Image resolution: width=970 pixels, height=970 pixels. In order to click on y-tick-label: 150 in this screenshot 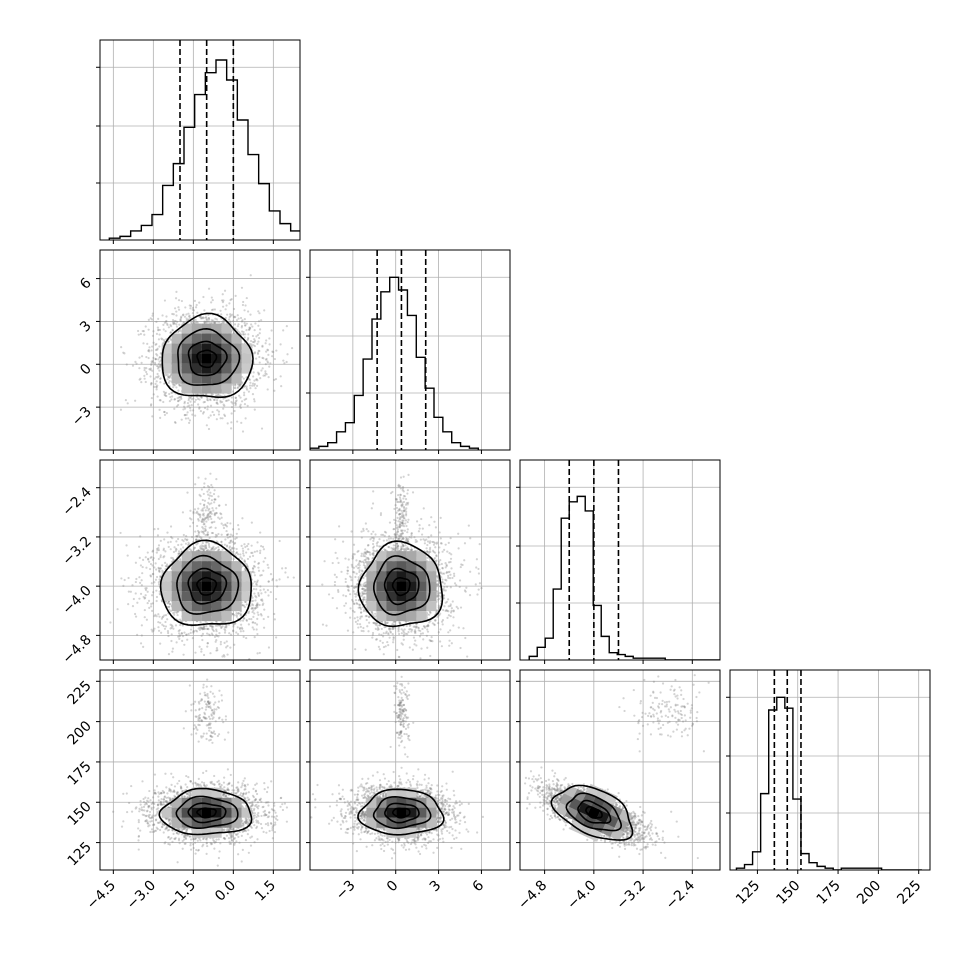, I will do `click(80, 814)`.